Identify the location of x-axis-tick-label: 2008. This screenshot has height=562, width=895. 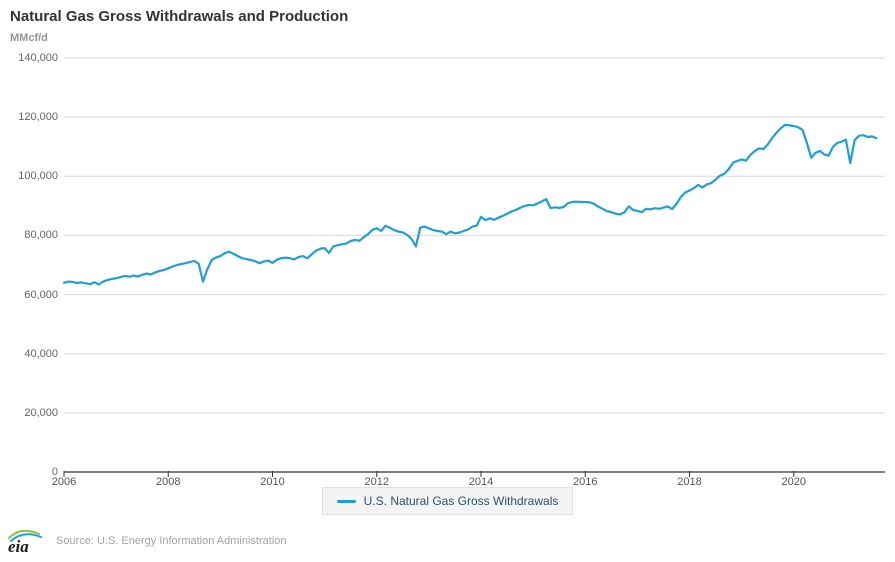
(168, 482).